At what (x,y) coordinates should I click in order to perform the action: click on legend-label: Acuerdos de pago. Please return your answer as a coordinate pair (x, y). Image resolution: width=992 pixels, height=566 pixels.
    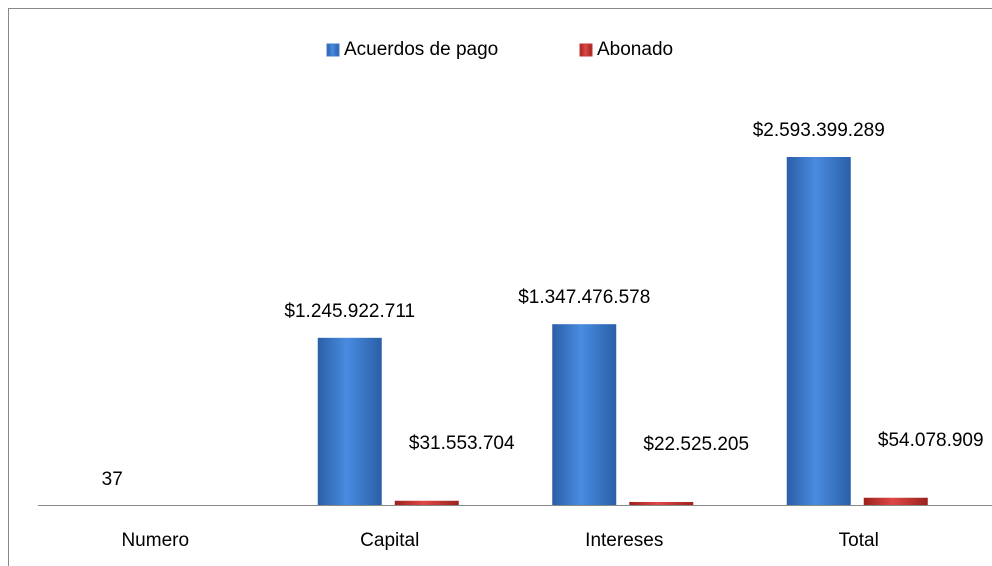
    Looking at the image, I should click on (421, 49).